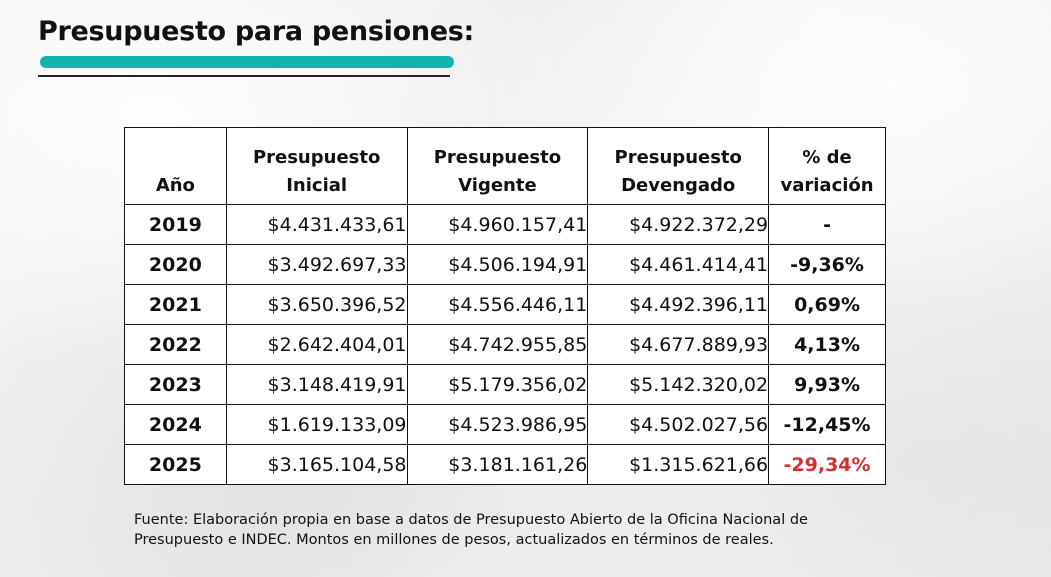 This screenshot has width=1051, height=577. Describe the element at coordinates (316, 384) in the screenshot. I see `cell-initial: $3.148.419,91` at that location.